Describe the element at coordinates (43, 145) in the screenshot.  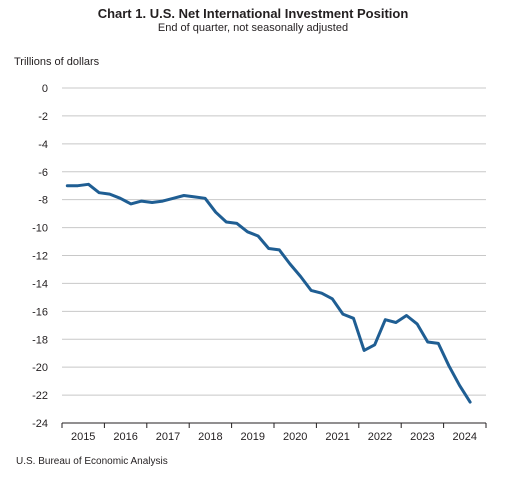
I see `y-tick-label: -4` at that location.